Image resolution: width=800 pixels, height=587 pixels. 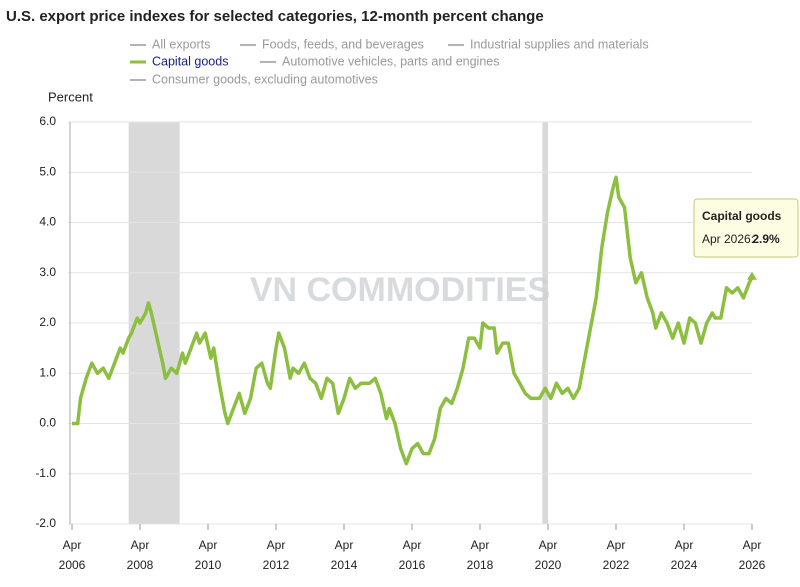 I want to click on tooltip-marker, so click(x=752, y=275).